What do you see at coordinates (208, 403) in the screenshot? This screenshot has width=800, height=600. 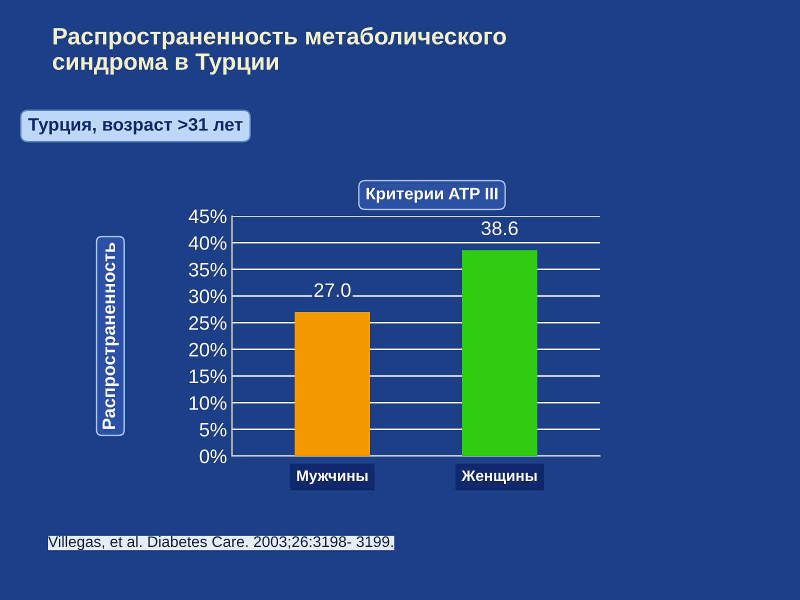 I see `y-tick-label: 10%` at bounding box center [208, 403].